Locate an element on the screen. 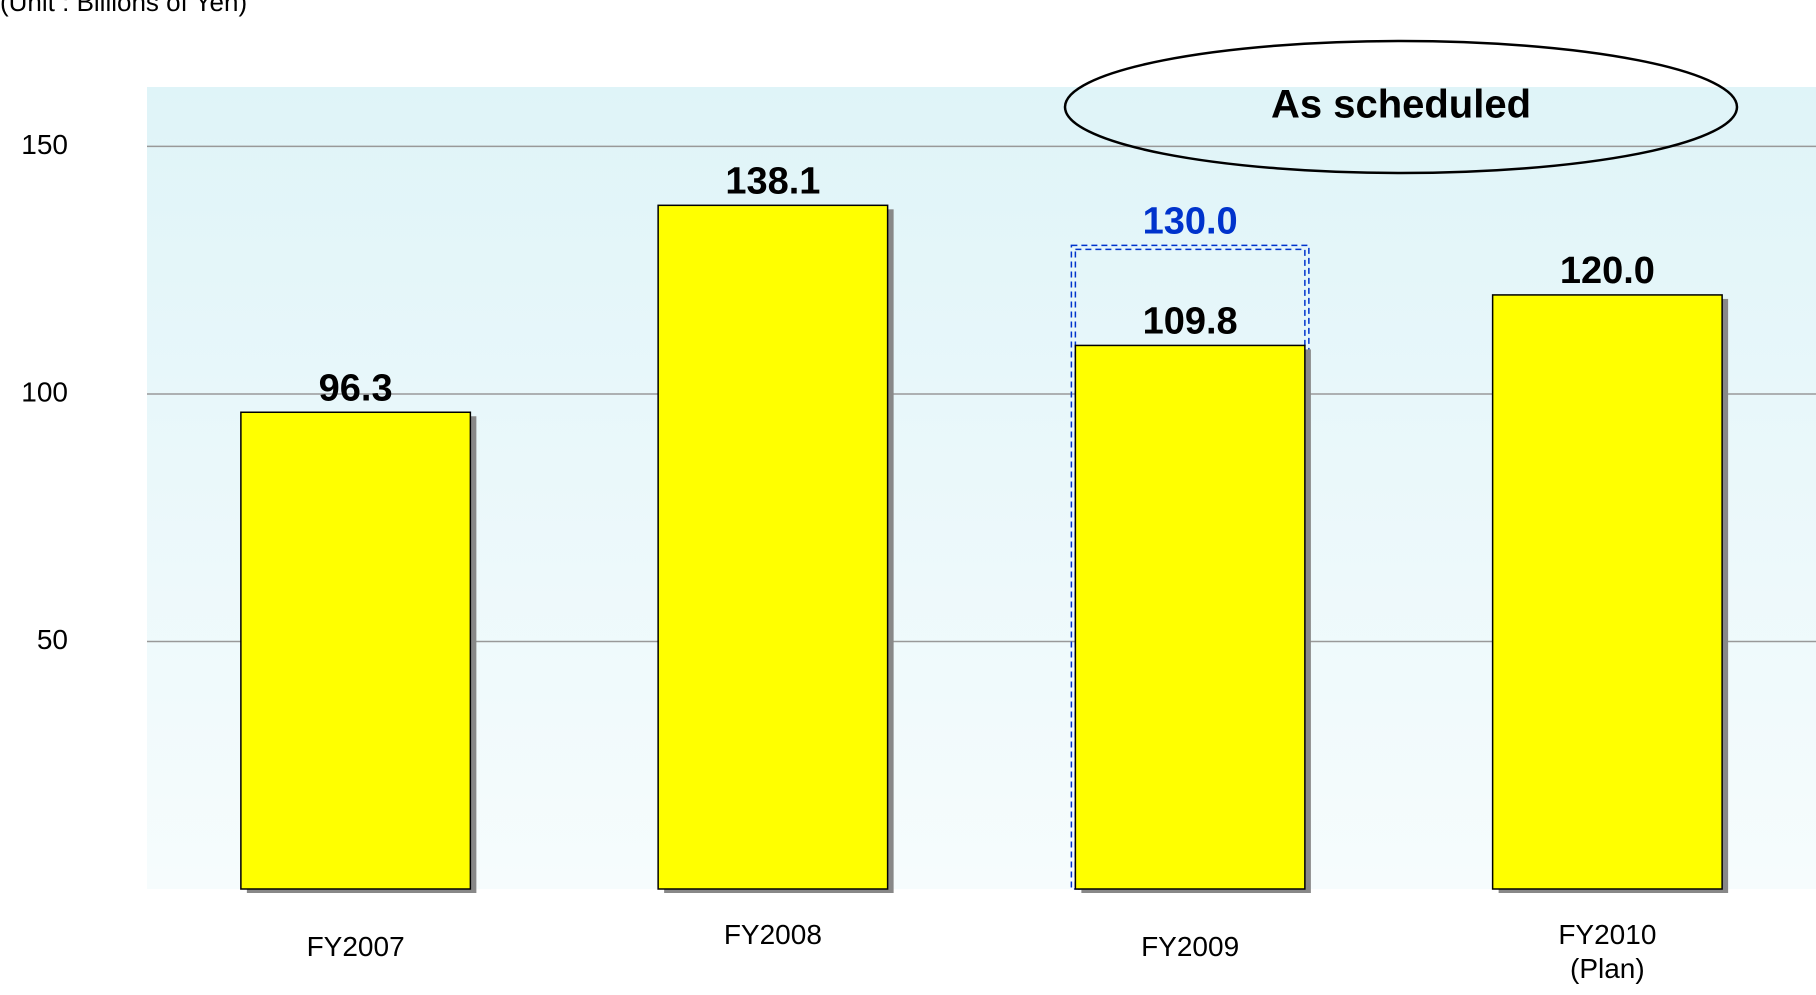 The height and width of the screenshot is (995, 1816). annotation: As scheduled is located at coordinates (1401, 105).